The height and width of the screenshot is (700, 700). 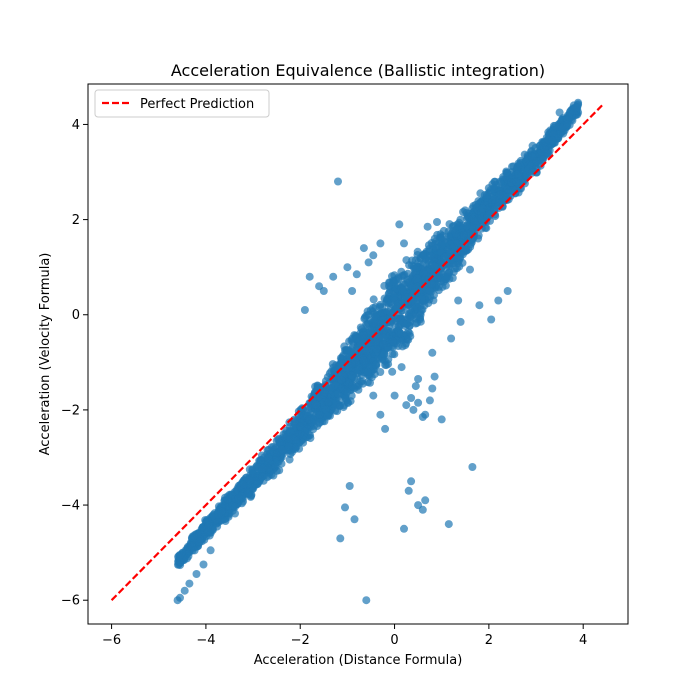 I want to click on x-tick-label: −6, so click(x=111, y=640).